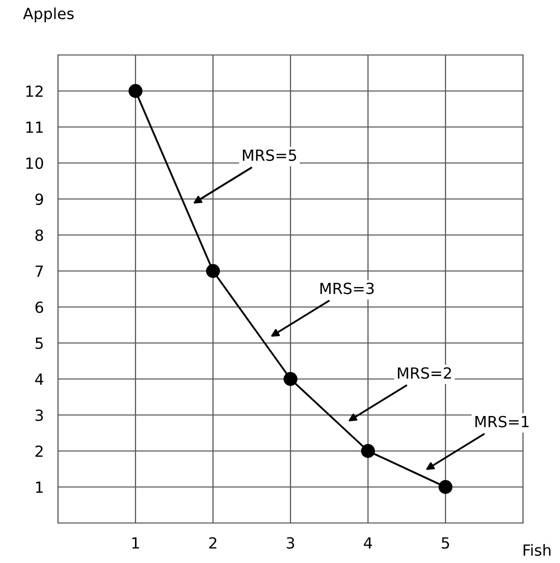  I want to click on y-tick-label: 3, so click(39, 415).